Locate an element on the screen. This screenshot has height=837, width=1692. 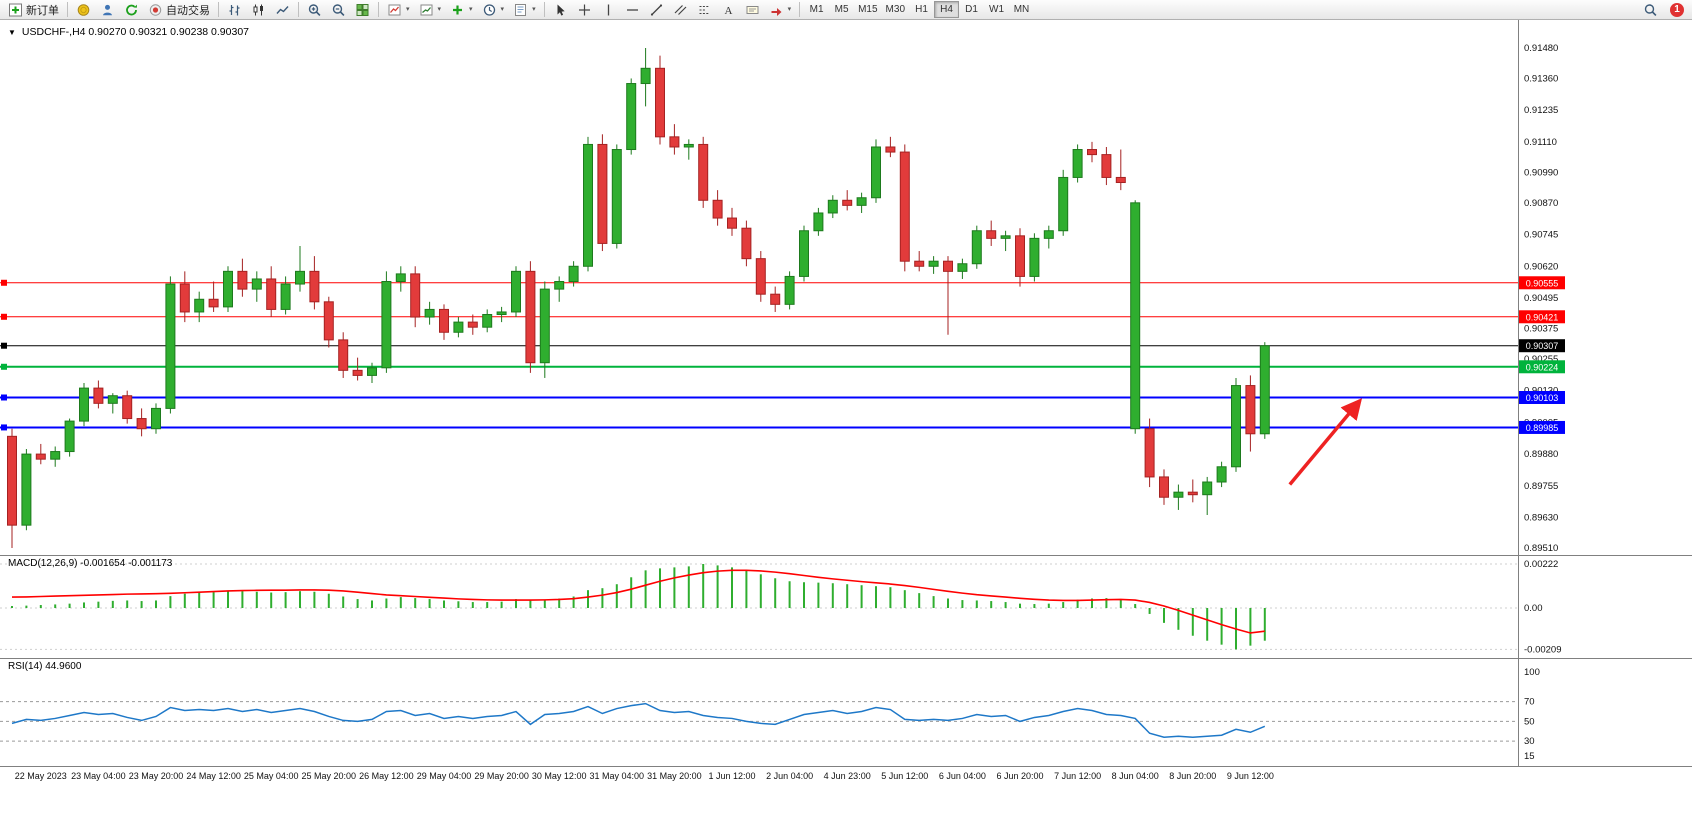
time-axis-label: 31 May 20:00 is located at coordinates (674, 776).